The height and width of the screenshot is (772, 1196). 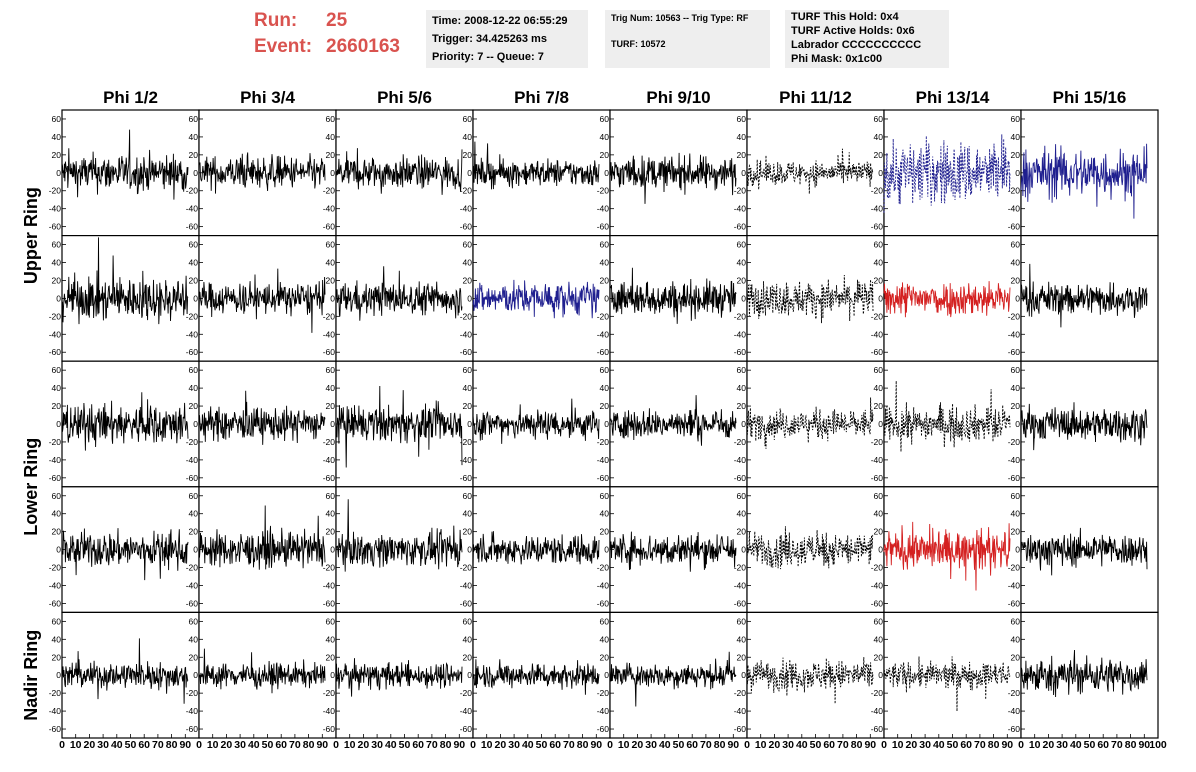 I want to click on time-line: Time: 2008-12-22 06:55:29, so click(x=500, y=21).